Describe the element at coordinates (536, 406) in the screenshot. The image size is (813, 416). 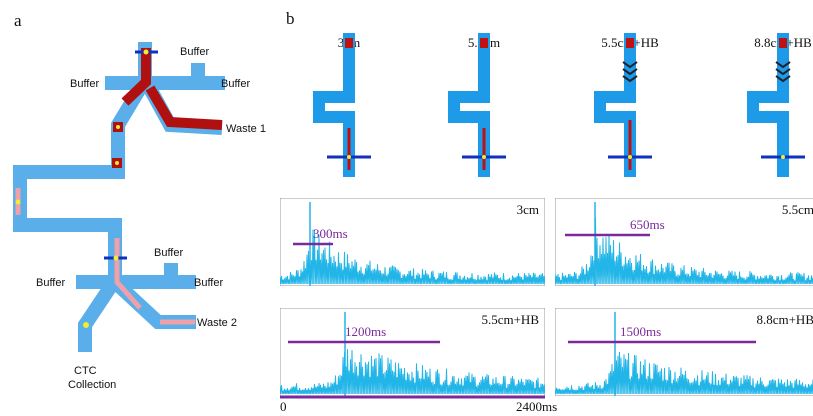
I see `axis-end: 2400ms` at that location.